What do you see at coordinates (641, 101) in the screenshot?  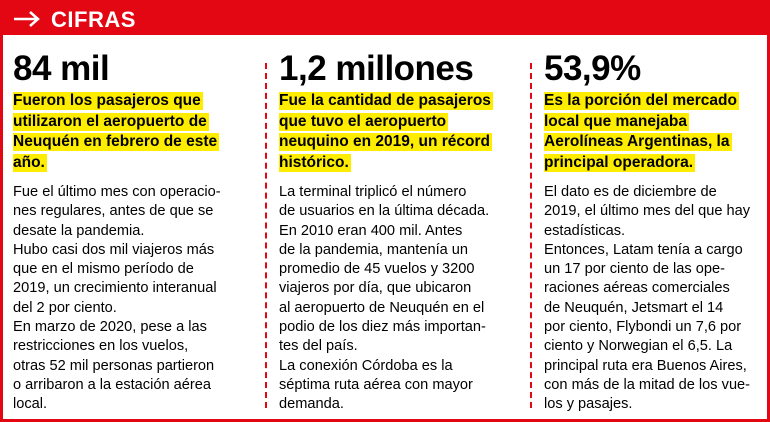 I see `highlight-text: Es la porción del mercado` at bounding box center [641, 101].